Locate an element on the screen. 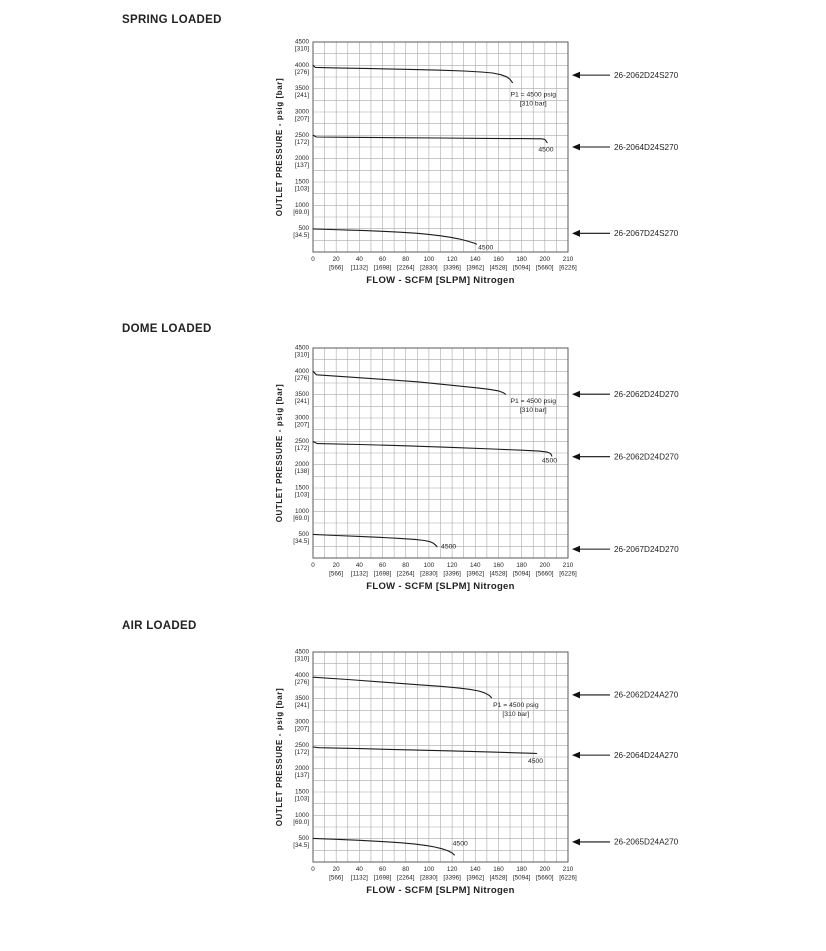 The width and height of the screenshot is (826, 951). x-tick-slpm: [5094] is located at coordinates (522, 574).